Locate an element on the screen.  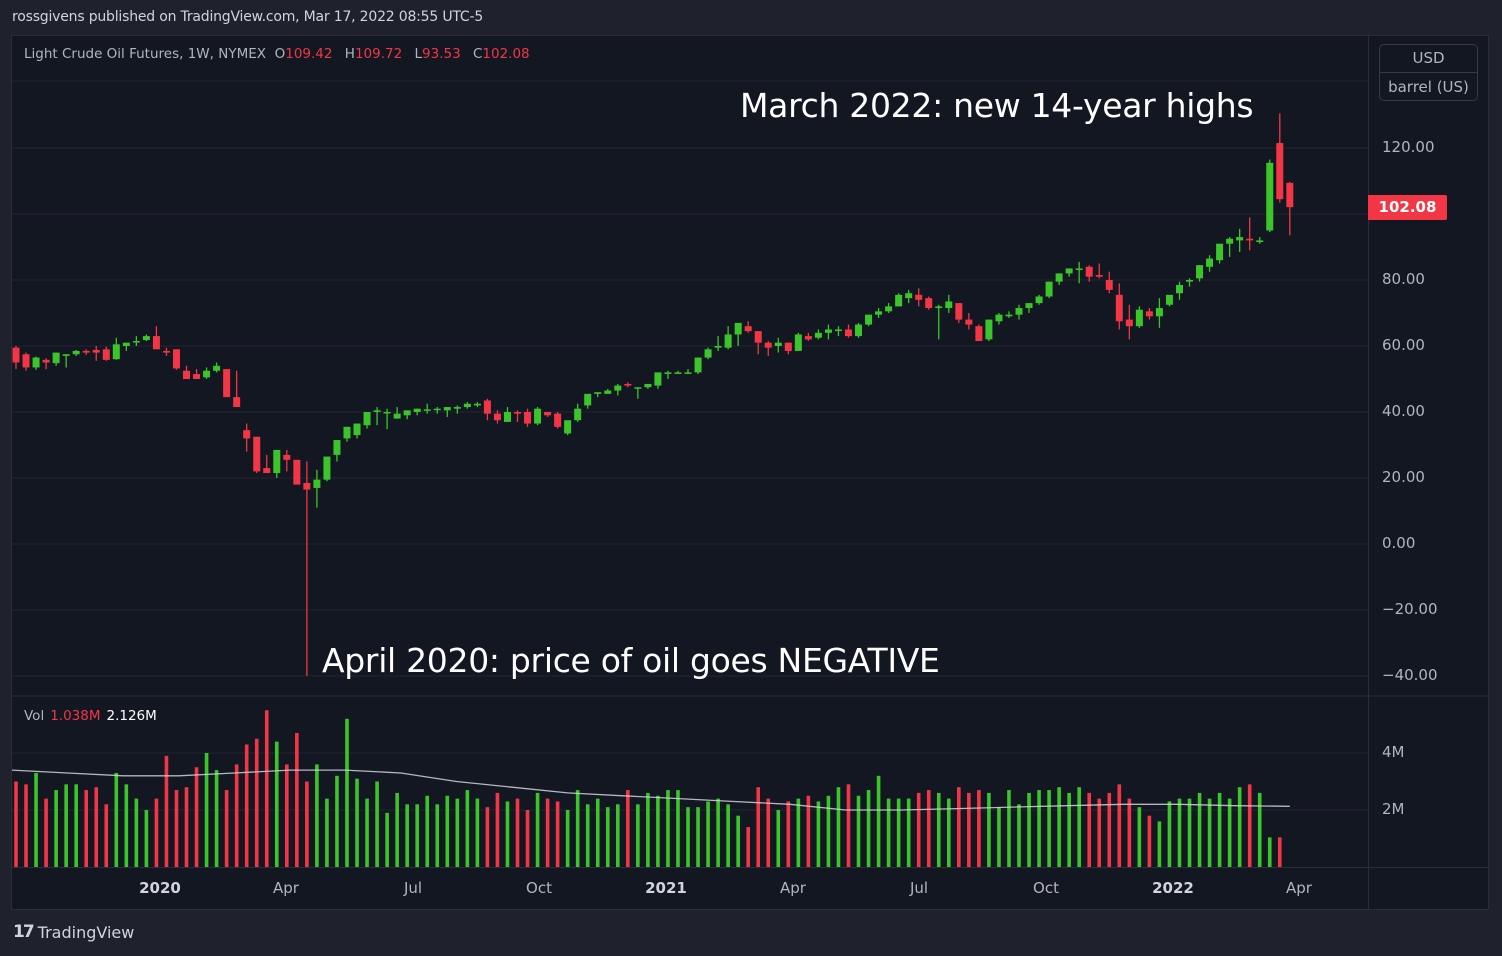
tradingview-logo-icon: 17 is located at coordinates (24, 932).